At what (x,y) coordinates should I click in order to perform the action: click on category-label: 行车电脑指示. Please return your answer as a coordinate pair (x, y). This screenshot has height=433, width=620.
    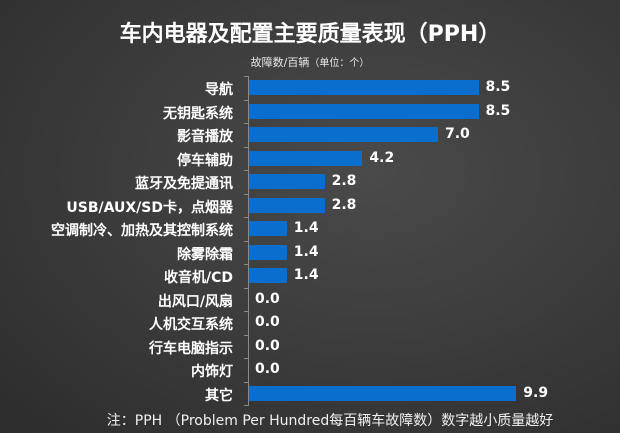
    Looking at the image, I should click on (191, 348).